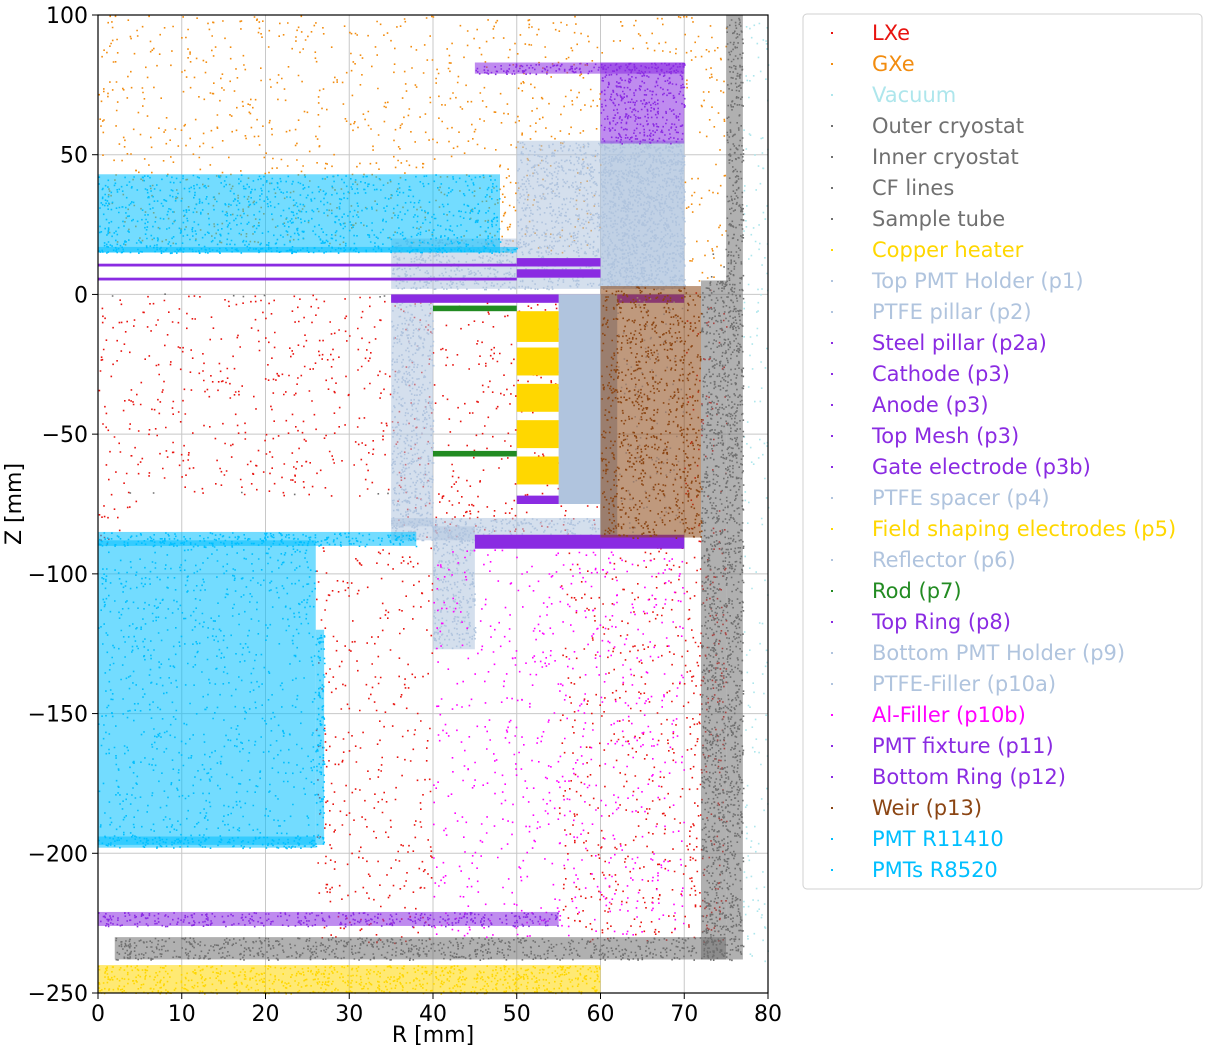 The width and height of the screenshot is (1209, 1051). I want to click on series-pmt-r11410, so click(258, 690).